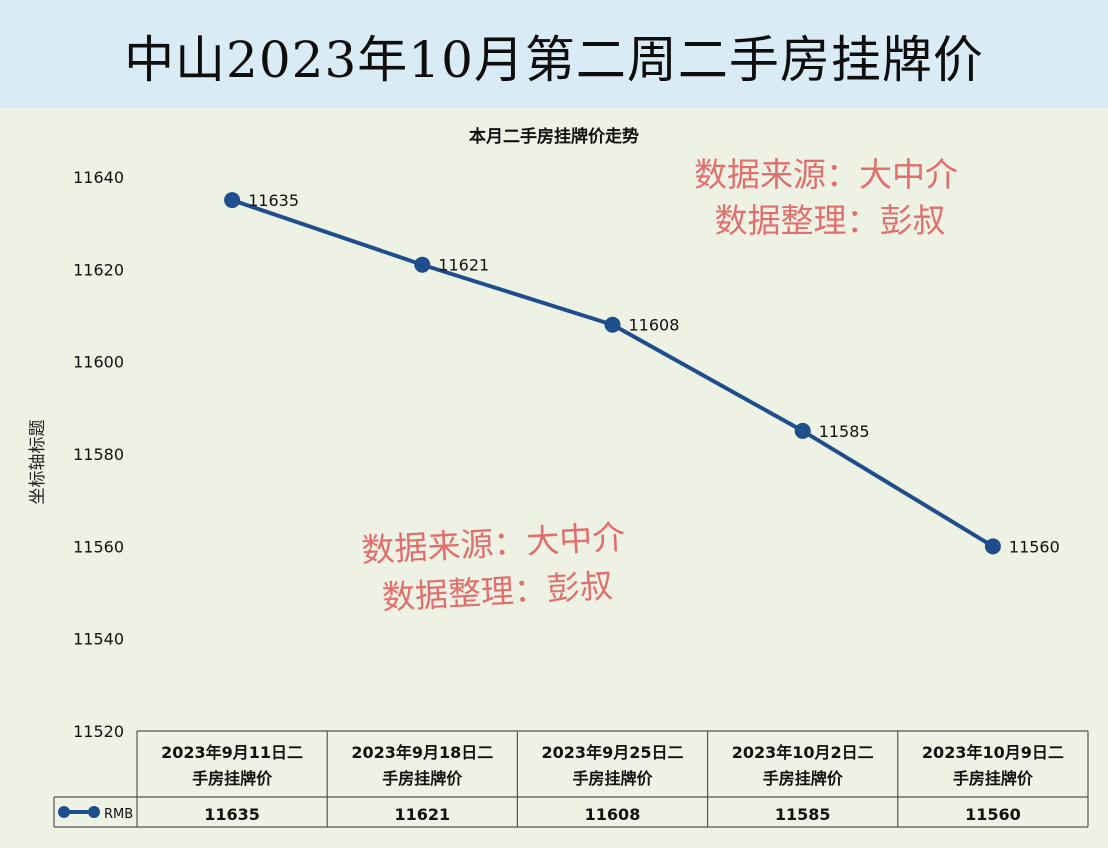 The width and height of the screenshot is (1108, 848). I want to click on x-category-label-line1: 2023年9月11日二, so click(232, 752).